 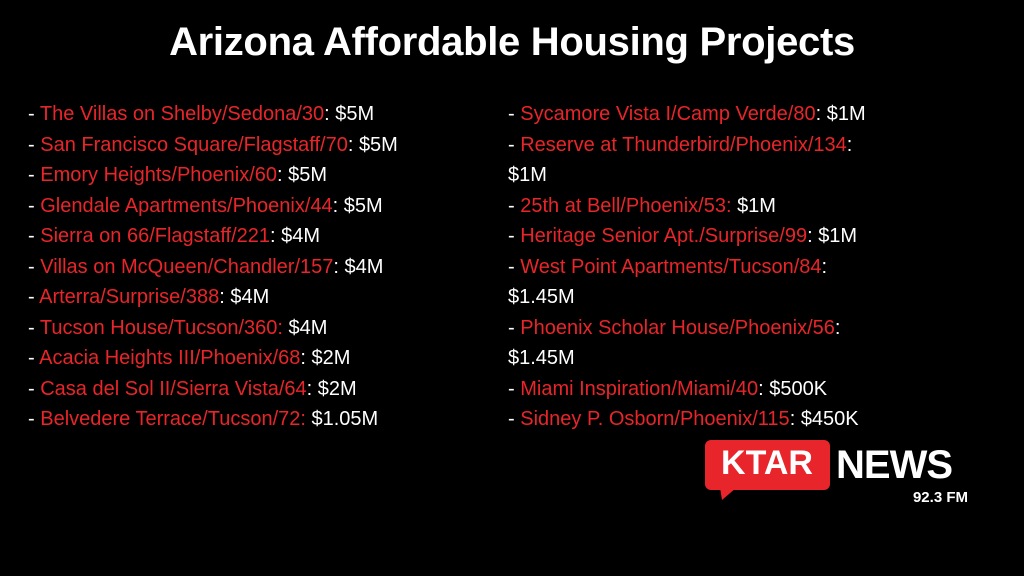 I want to click on project-item: - Heritage Senior Apt./Surprise/99: $1M, so click(x=748, y=236).